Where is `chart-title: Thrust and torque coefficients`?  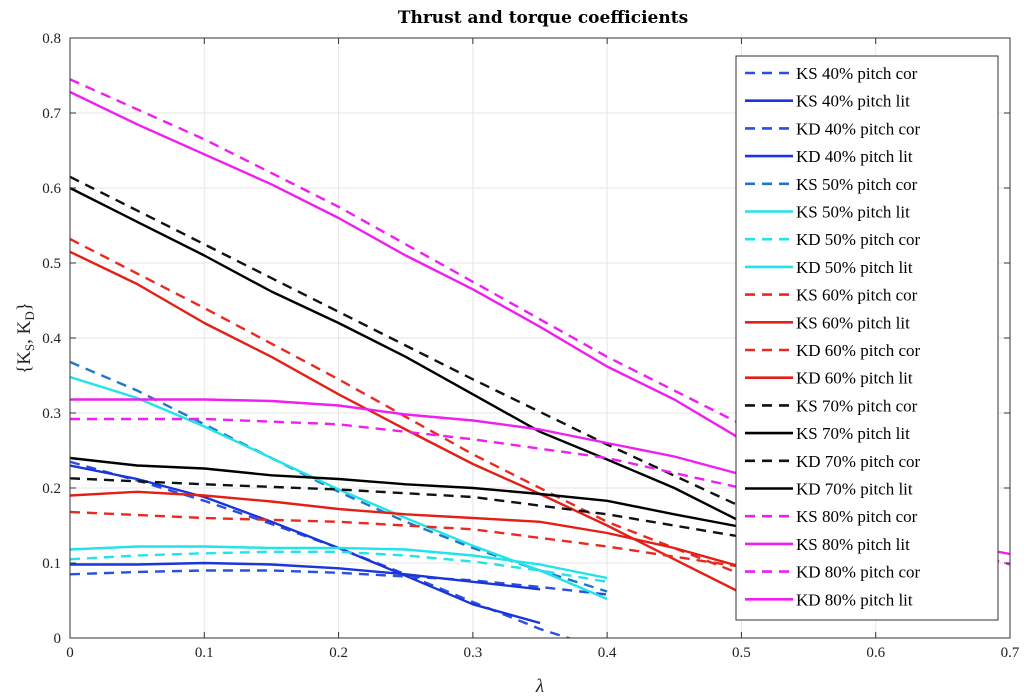
chart-title: Thrust and torque coefficients is located at coordinates (543, 18).